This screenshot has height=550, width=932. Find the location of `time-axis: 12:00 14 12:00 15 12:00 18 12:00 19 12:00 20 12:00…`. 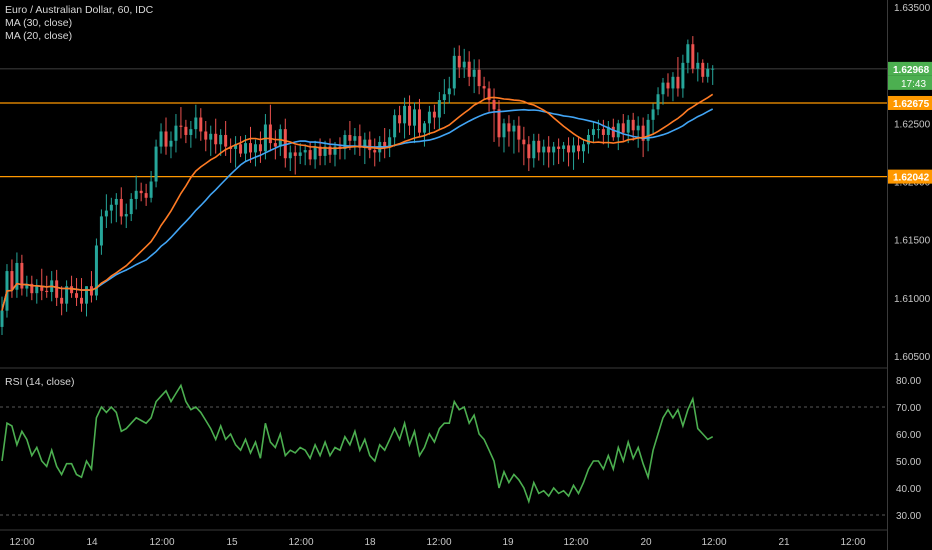

time-axis: 12:00 14 12:00 15 12:00 18 12:00 19 12:00 20 12:00… is located at coordinates (437, 542).